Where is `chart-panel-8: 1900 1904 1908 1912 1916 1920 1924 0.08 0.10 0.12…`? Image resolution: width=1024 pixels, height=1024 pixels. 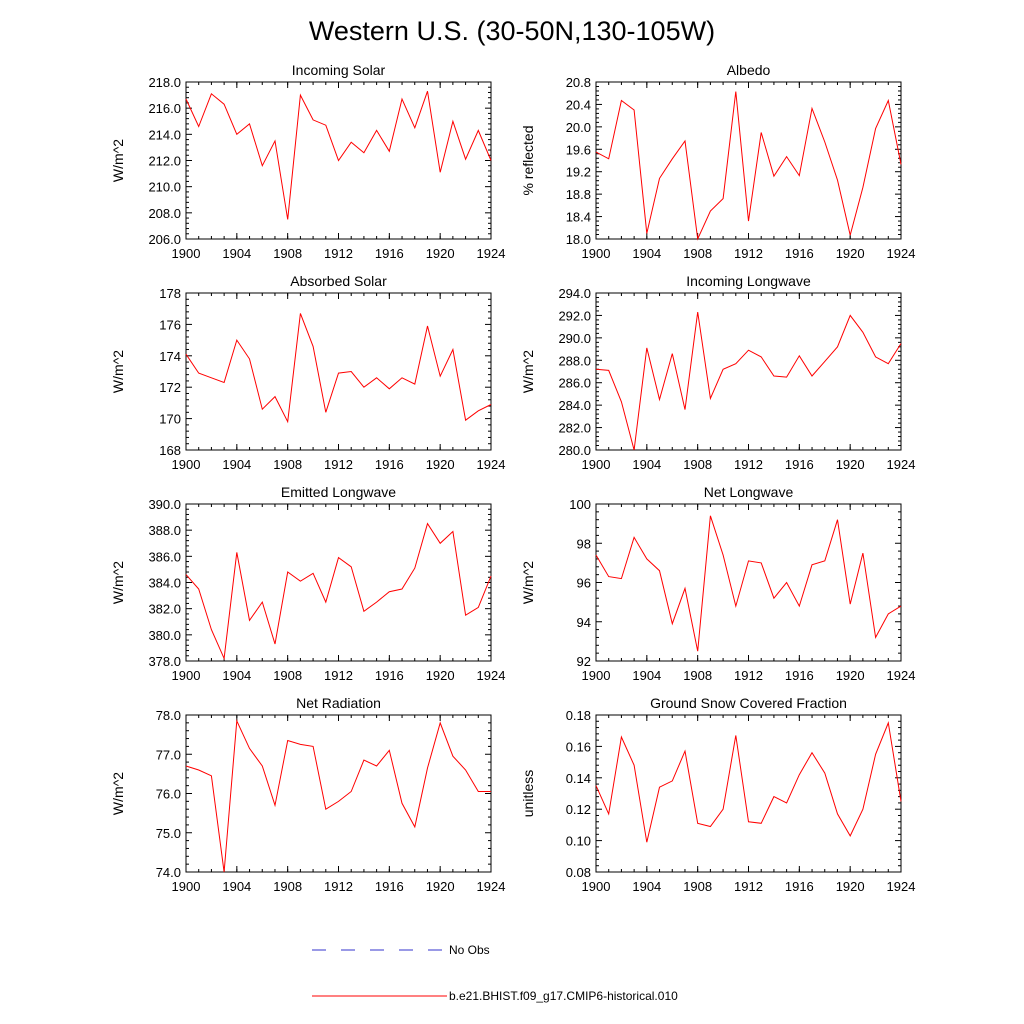
chart-panel-8: 1900 1904 1908 1912 1916 1920 1924 0.08 0.10 0.12… is located at coordinates (717, 794).